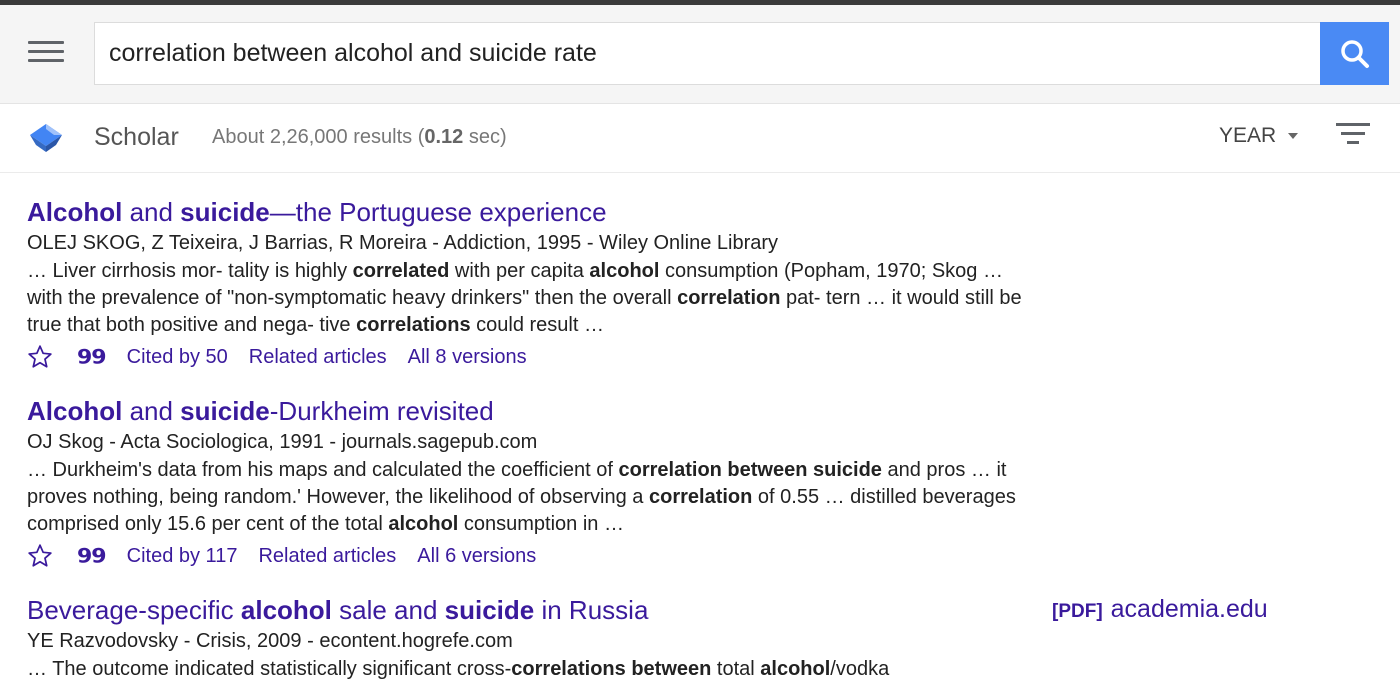 This screenshot has width=1400, height=684. Describe the element at coordinates (438, 212) in the screenshot. I see `text-segment: —the Portuguese experience` at that location.